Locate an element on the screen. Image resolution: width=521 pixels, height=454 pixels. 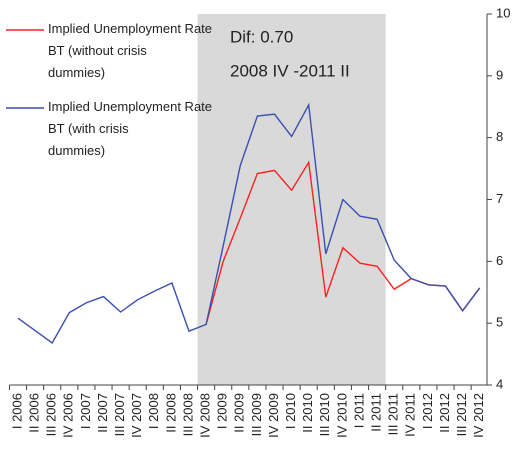
x-tick-label: II 2007 is located at coordinates (102, 413).